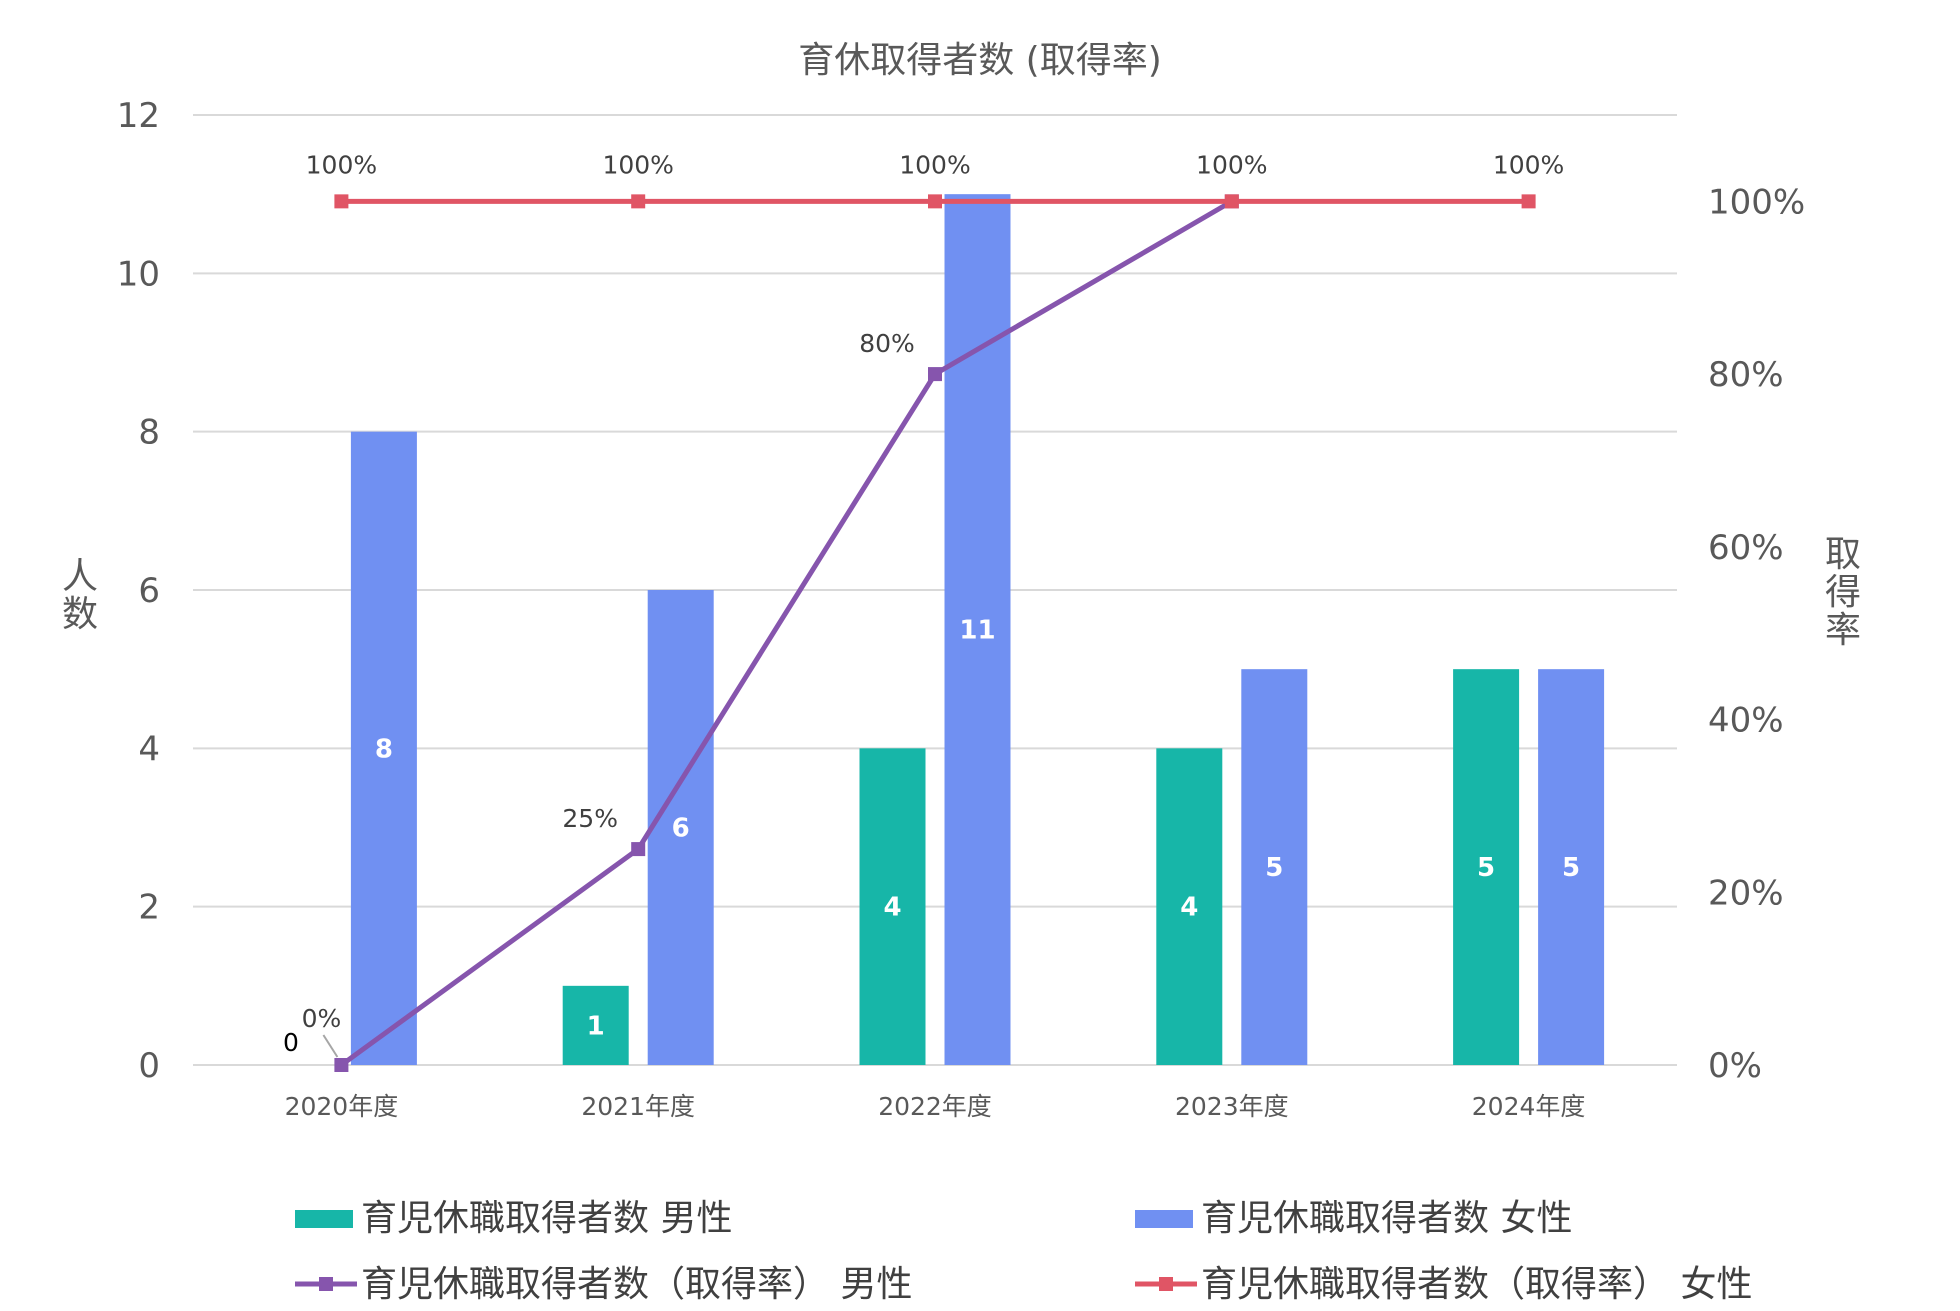 This screenshot has width=1960, height=1311. What do you see at coordinates (1843, 554) in the screenshot?
I see `right-axis-label-char: 取` at bounding box center [1843, 554].